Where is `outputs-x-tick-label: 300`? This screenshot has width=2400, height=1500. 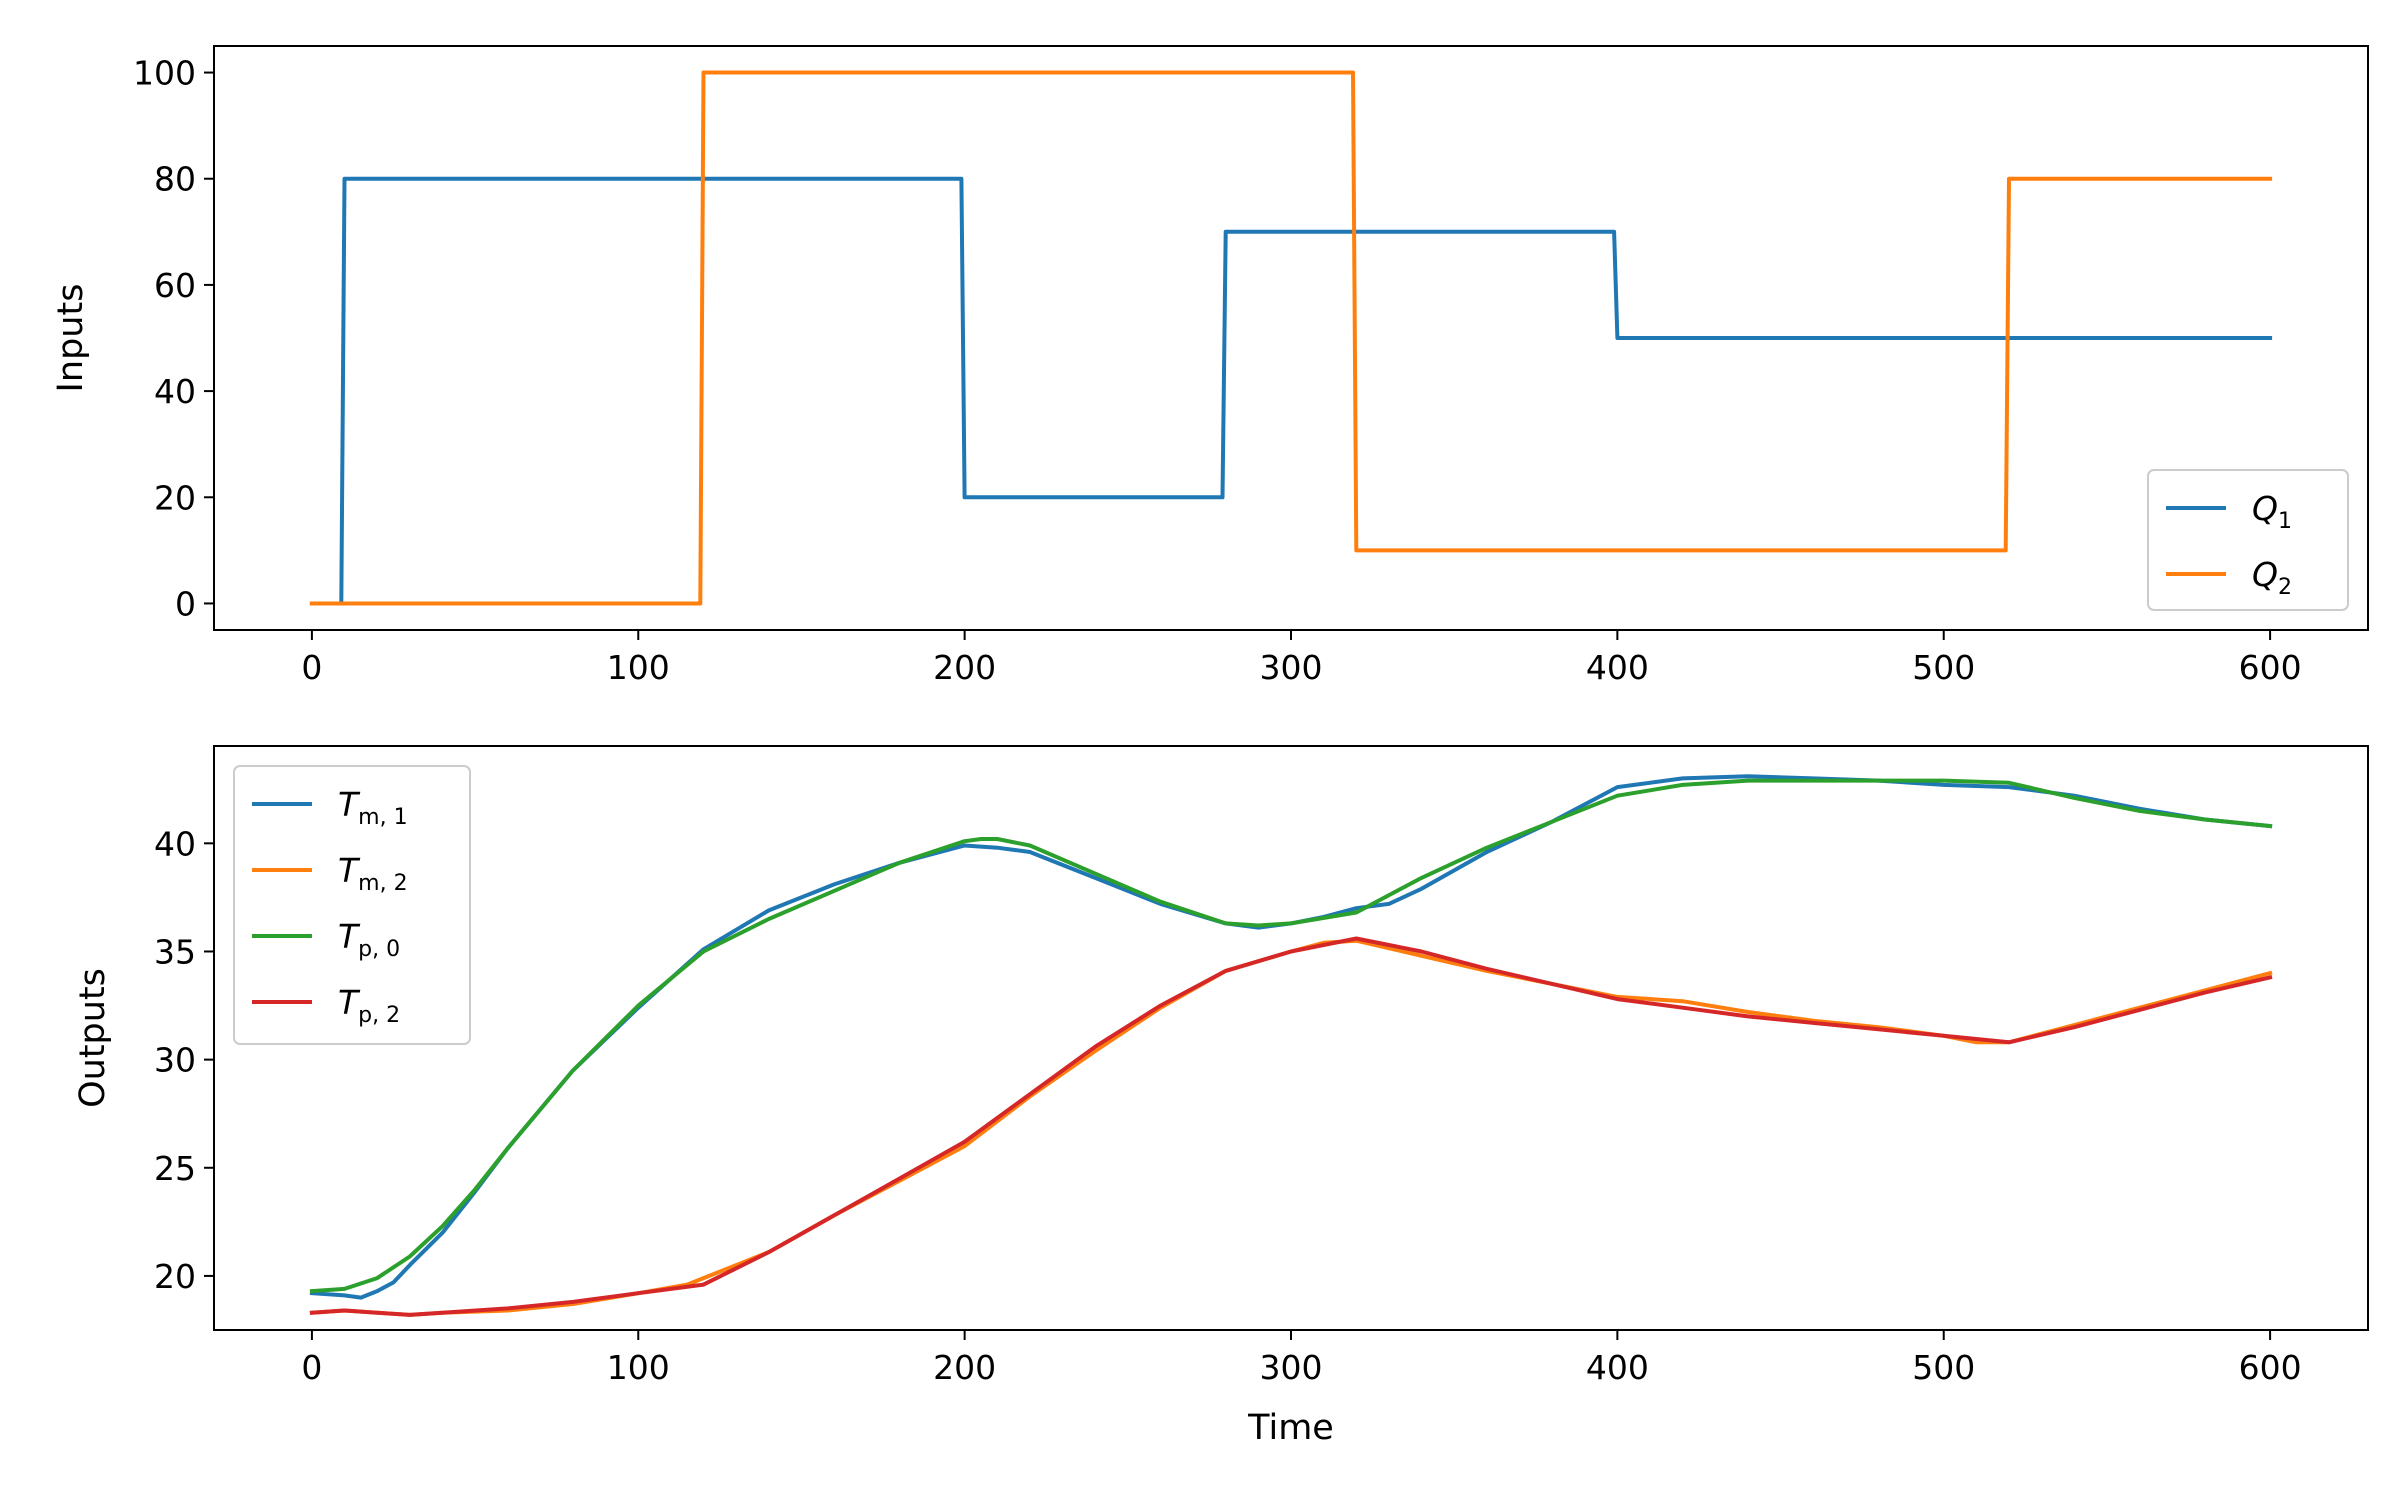 outputs-x-tick-label: 300 is located at coordinates (1291, 1367).